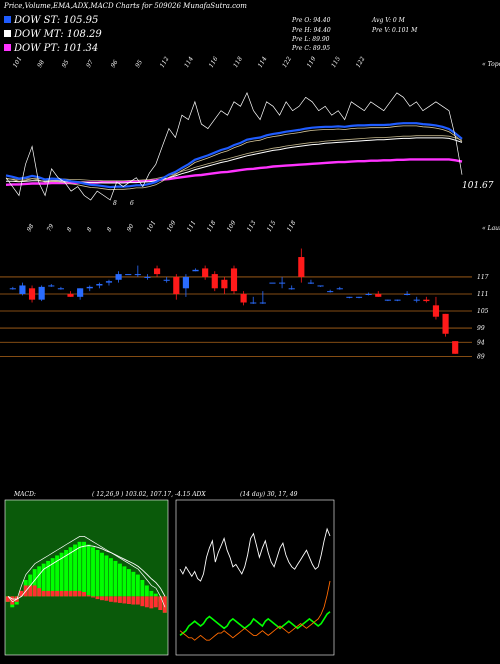 Image resolution: width=500 pixels, height=664 pixels. What do you see at coordinates (7, 19) in the screenshot?
I see `legend-swatch-st` at bounding box center [7, 19].